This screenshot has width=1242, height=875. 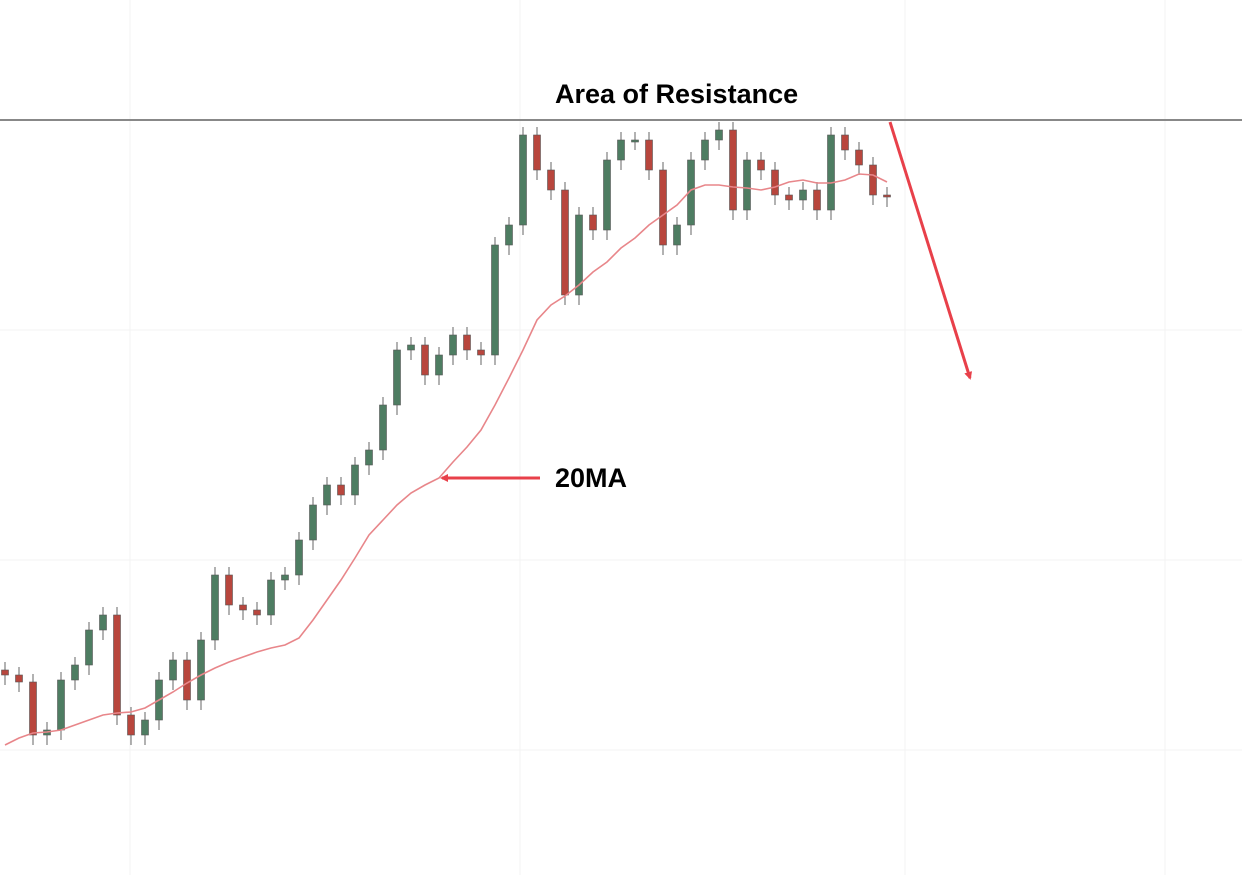 I want to click on ma-label: 20MA, so click(x=591, y=478).